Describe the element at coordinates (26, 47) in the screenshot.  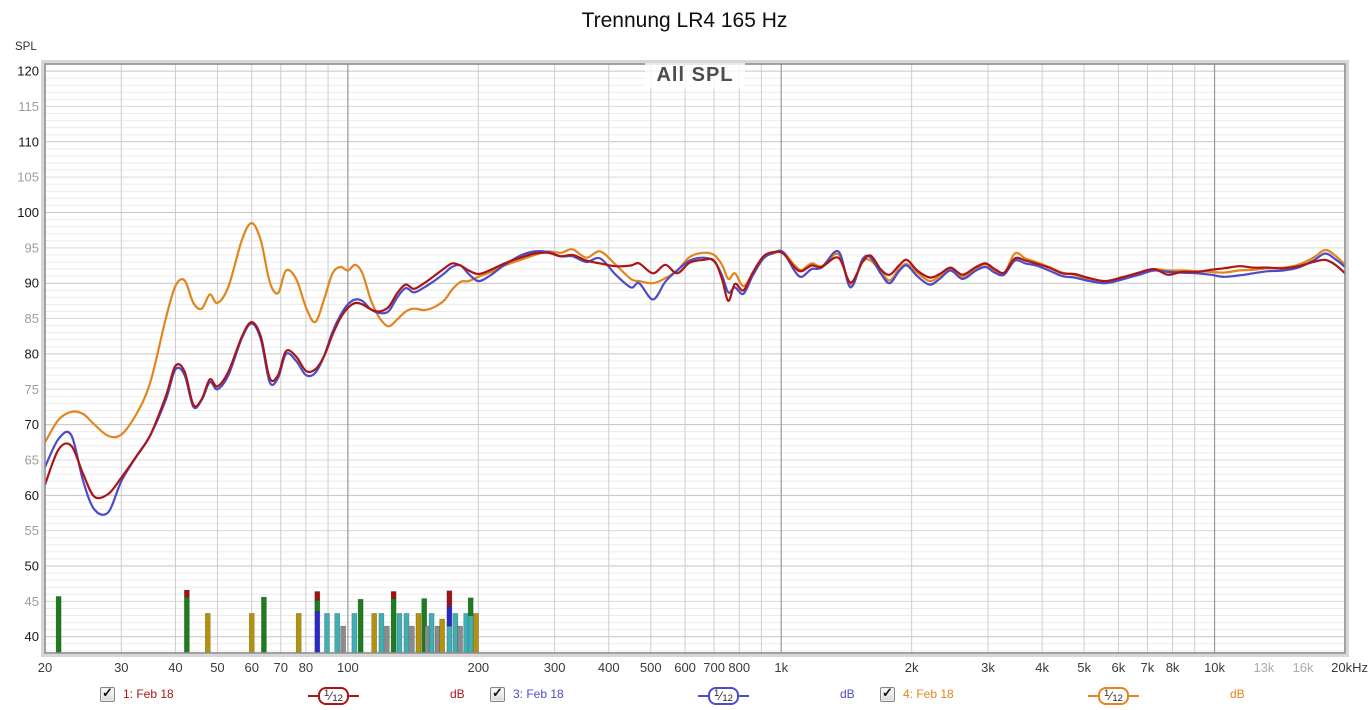
I see `y-axis-title: SPL` at that location.